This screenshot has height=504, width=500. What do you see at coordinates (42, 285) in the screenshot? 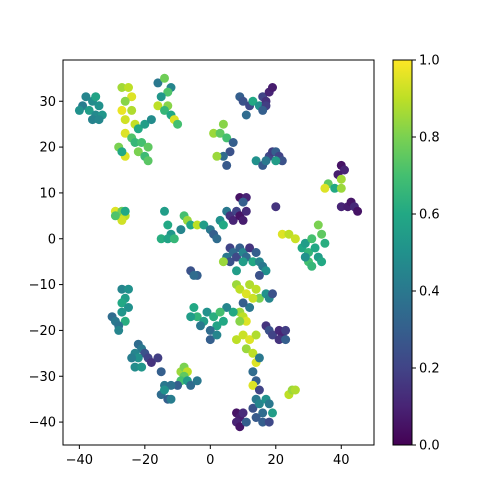
I see `y-tick-label: −10` at bounding box center [42, 285].